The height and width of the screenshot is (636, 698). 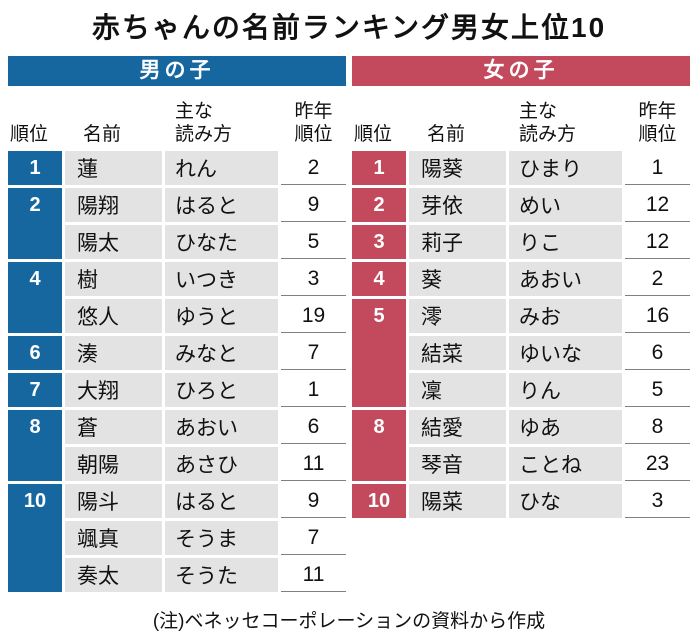 I want to click on reading-cell: りん, so click(x=565, y=390).